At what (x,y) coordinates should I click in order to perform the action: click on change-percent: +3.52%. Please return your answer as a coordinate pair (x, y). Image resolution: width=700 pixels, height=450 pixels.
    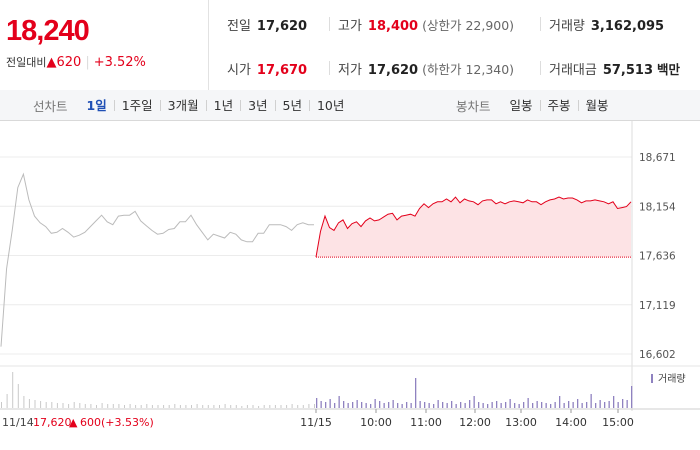
    Looking at the image, I should click on (119, 62).